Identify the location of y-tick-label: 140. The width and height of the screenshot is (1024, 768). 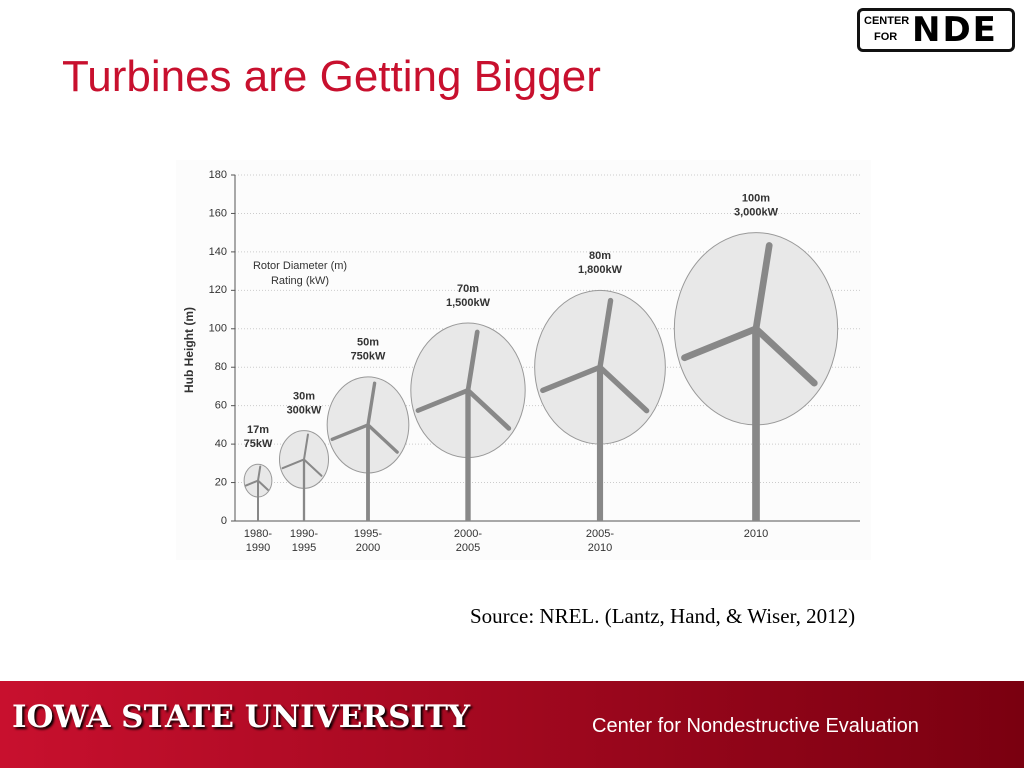
(218, 252).